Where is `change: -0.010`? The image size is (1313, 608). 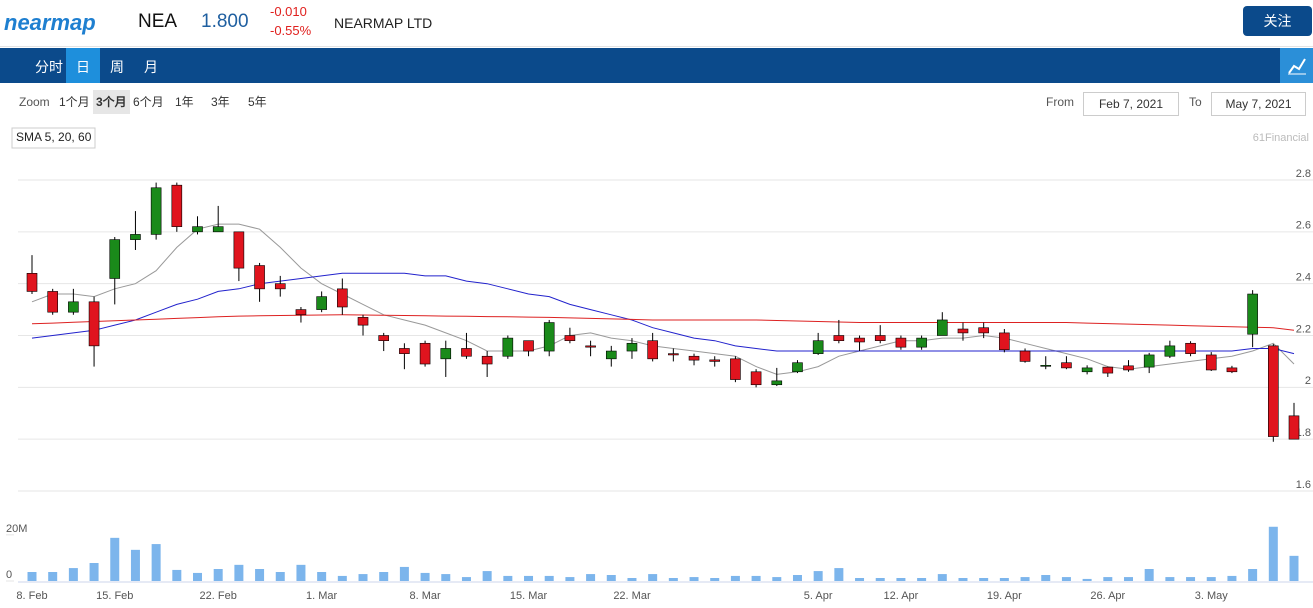
change: -0.010 is located at coordinates (288, 11).